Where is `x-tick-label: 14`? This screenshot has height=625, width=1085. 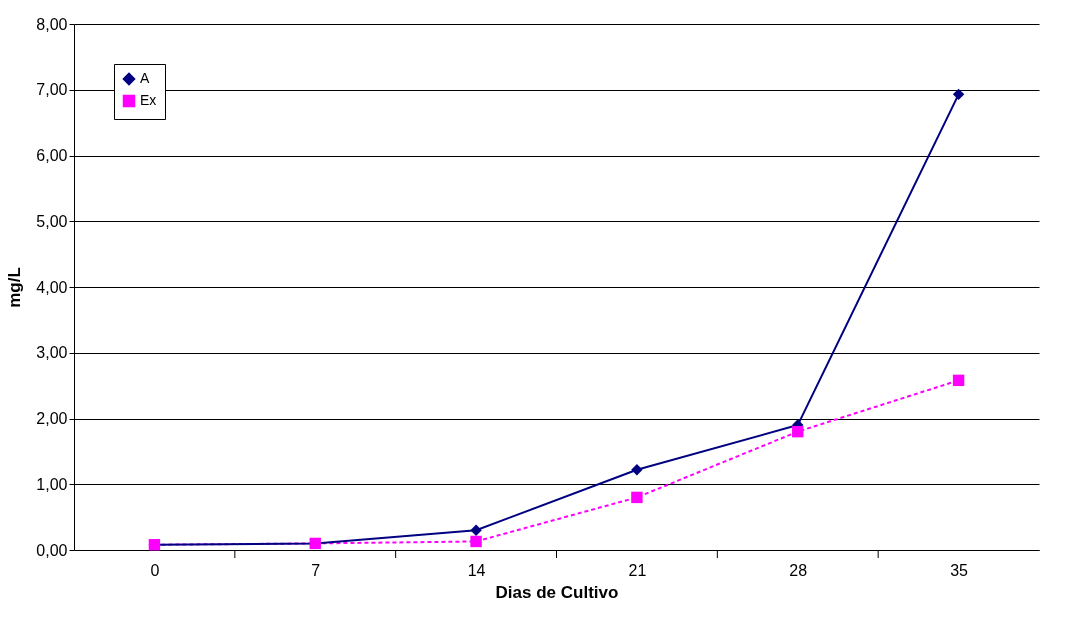
x-tick-label: 14 is located at coordinates (476, 570).